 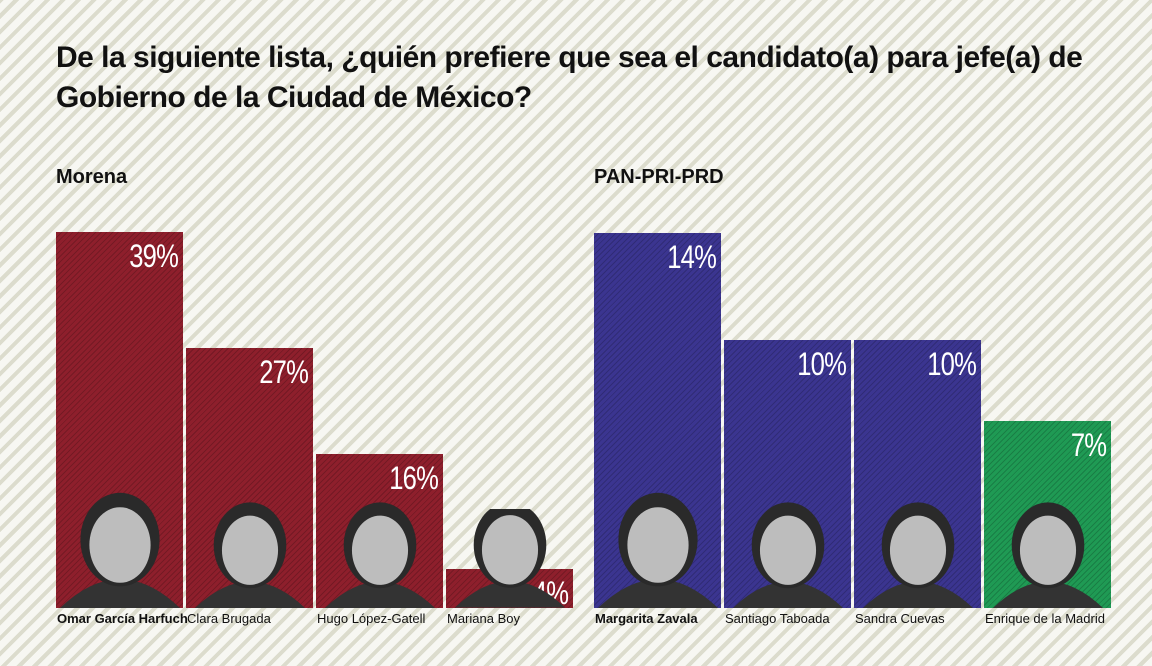 I want to click on candidate-name: Enrique de la Madrid, so click(x=1045, y=618).